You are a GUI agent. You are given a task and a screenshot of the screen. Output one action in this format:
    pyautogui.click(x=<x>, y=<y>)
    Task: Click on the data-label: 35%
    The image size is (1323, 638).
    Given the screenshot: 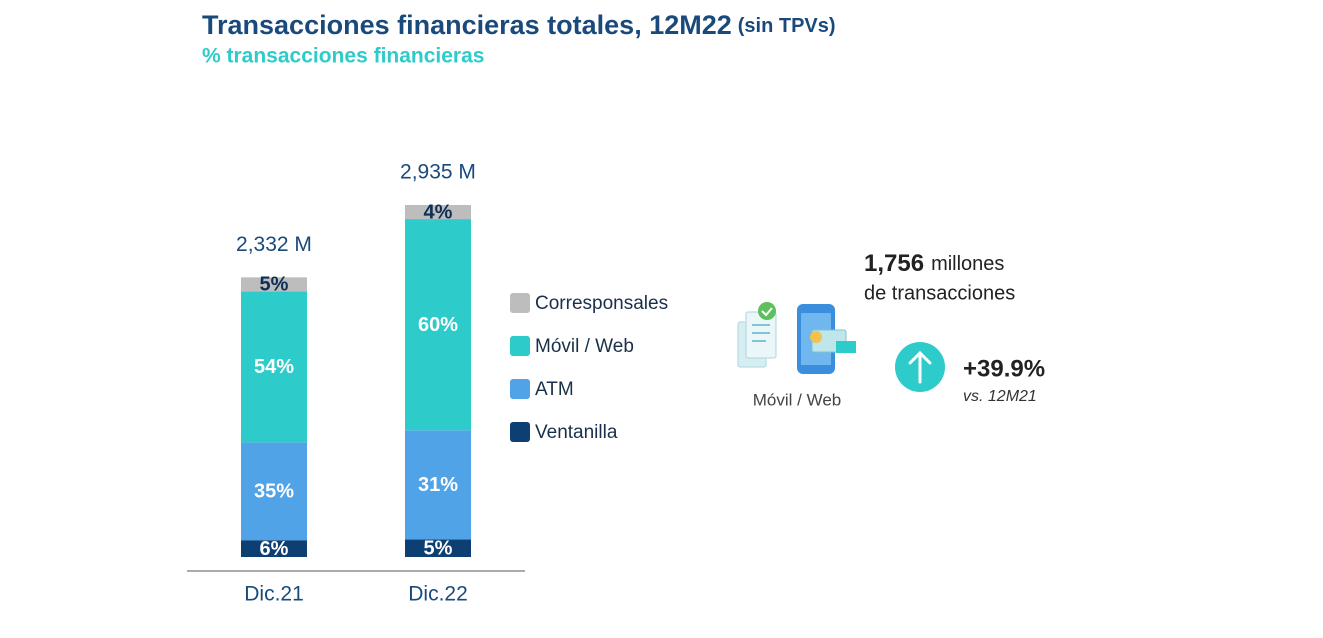 What is the action you would take?
    pyautogui.click(x=274, y=492)
    